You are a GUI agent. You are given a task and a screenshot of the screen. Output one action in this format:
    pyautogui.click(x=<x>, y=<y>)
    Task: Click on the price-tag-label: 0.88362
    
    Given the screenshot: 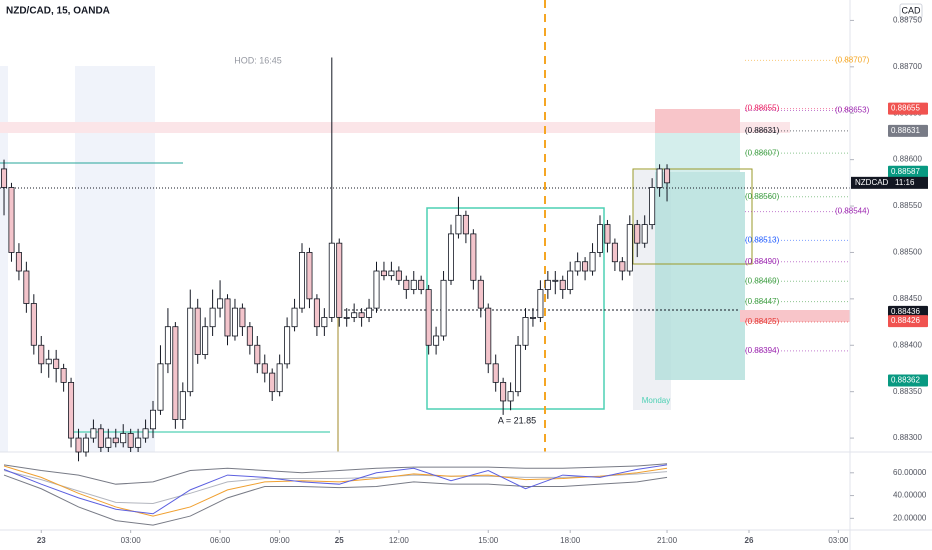 What is the action you would take?
    pyautogui.click(x=905, y=380)
    